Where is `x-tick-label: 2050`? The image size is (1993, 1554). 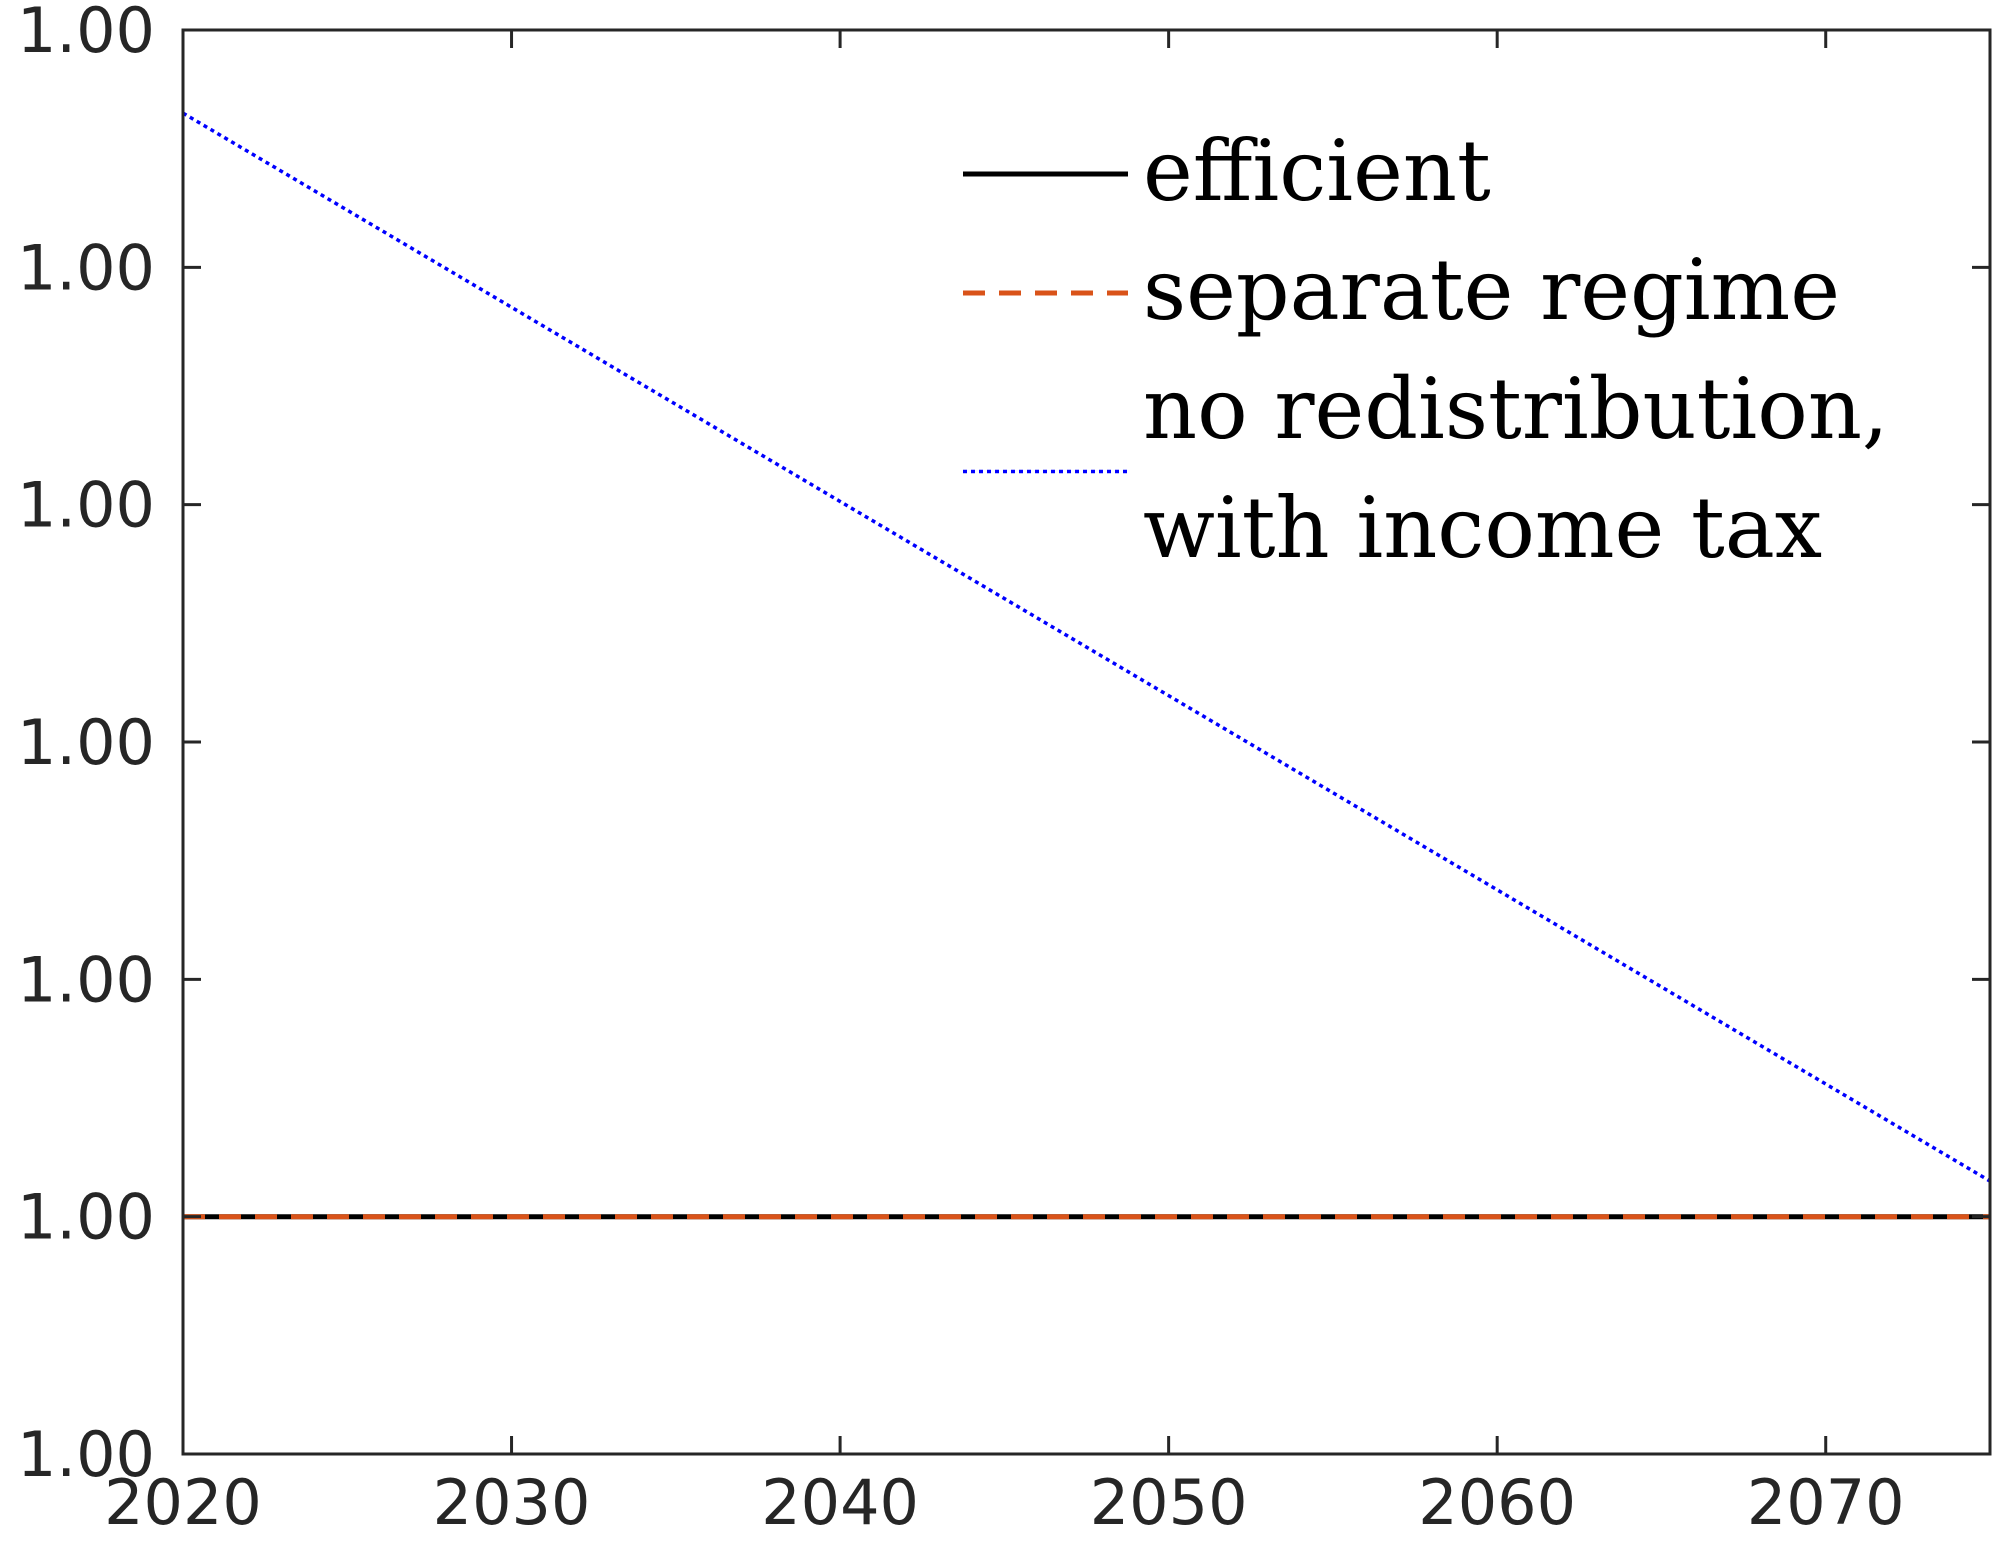 x-tick-label: 2050 is located at coordinates (1169, 1502).